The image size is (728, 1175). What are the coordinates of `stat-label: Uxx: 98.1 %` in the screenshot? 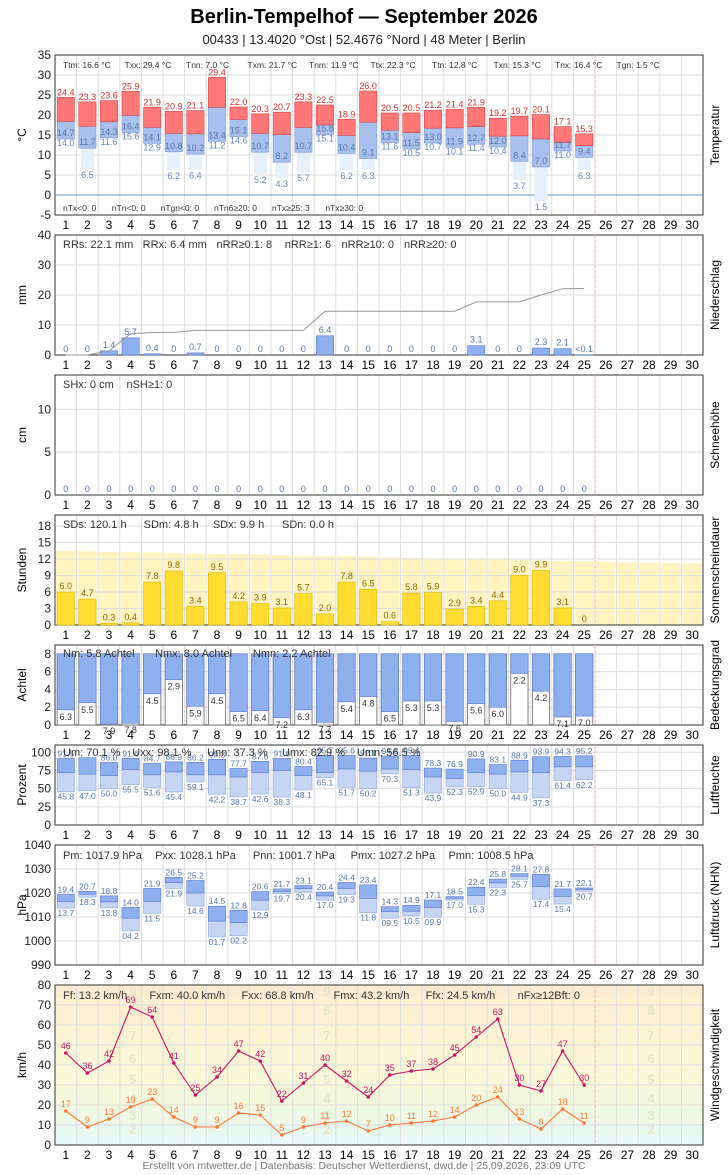 It's located at (162, 753).